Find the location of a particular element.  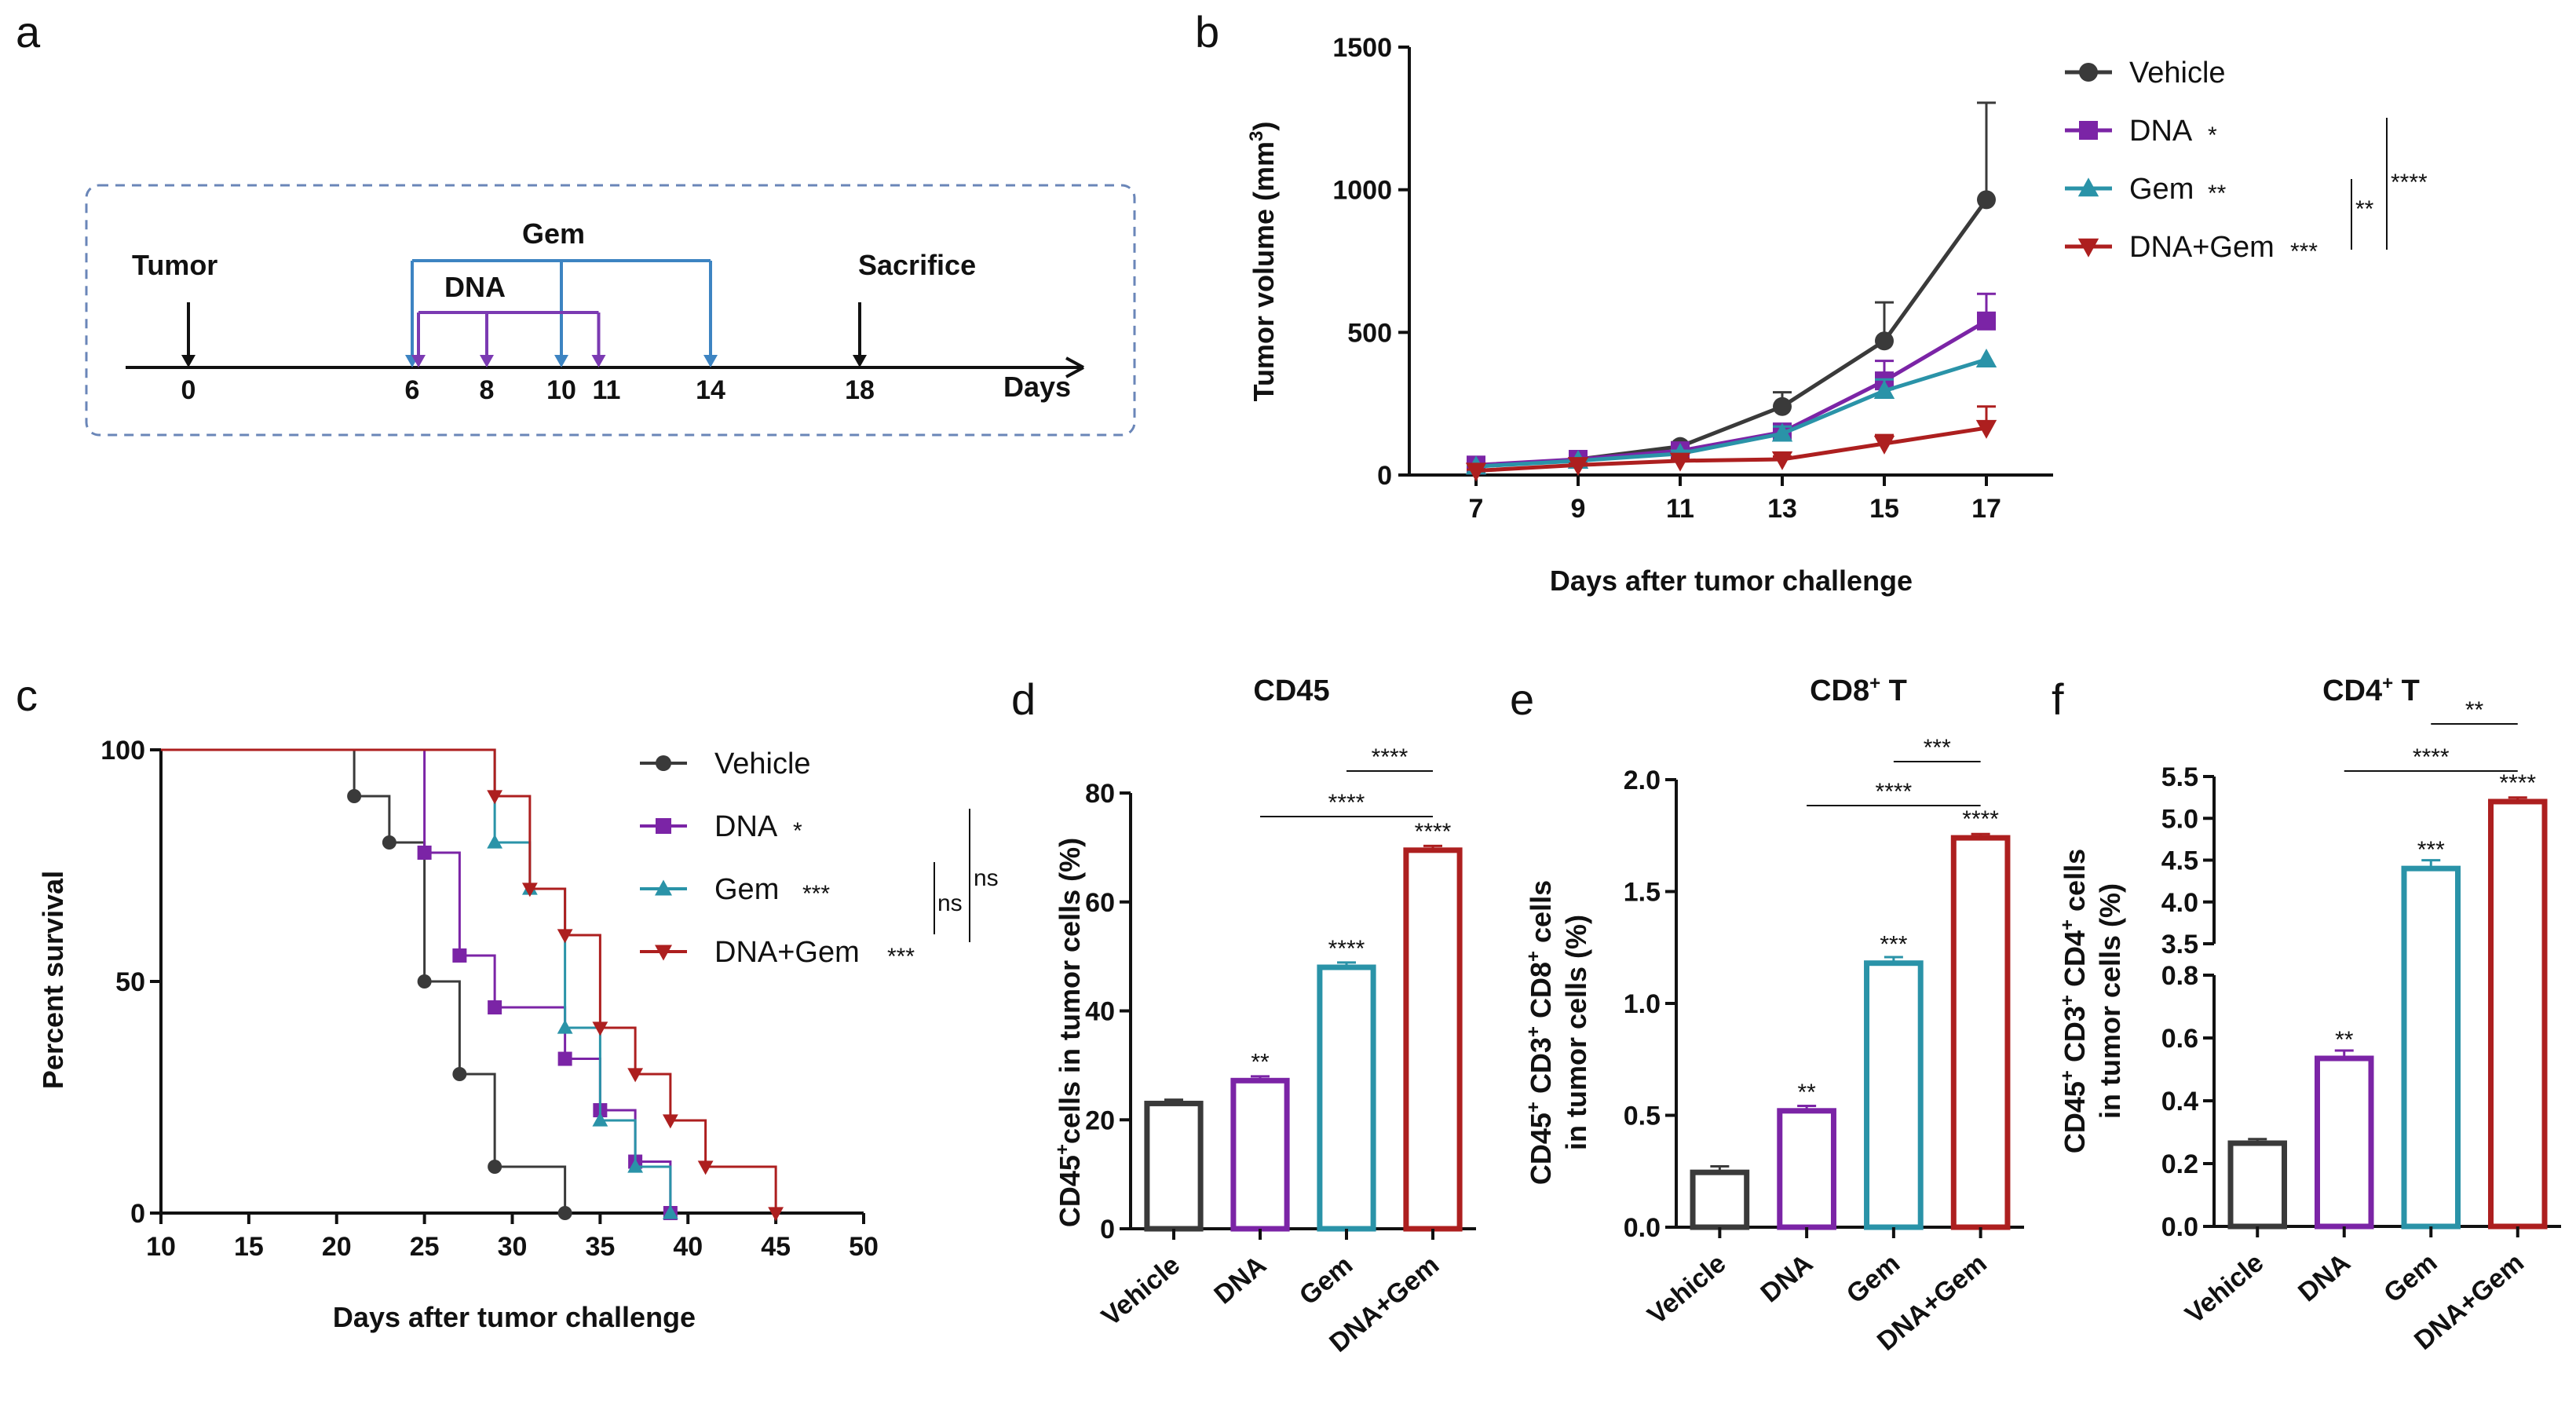

e-x-tick-label-Gem: Gem is located at coordinates (1873, 1279).